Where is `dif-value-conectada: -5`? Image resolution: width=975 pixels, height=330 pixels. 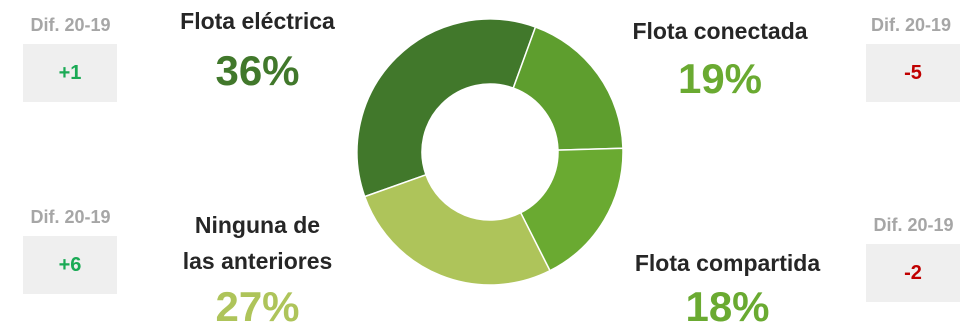
dif-value-conectada: -5 is located at coordinates (913, 73).